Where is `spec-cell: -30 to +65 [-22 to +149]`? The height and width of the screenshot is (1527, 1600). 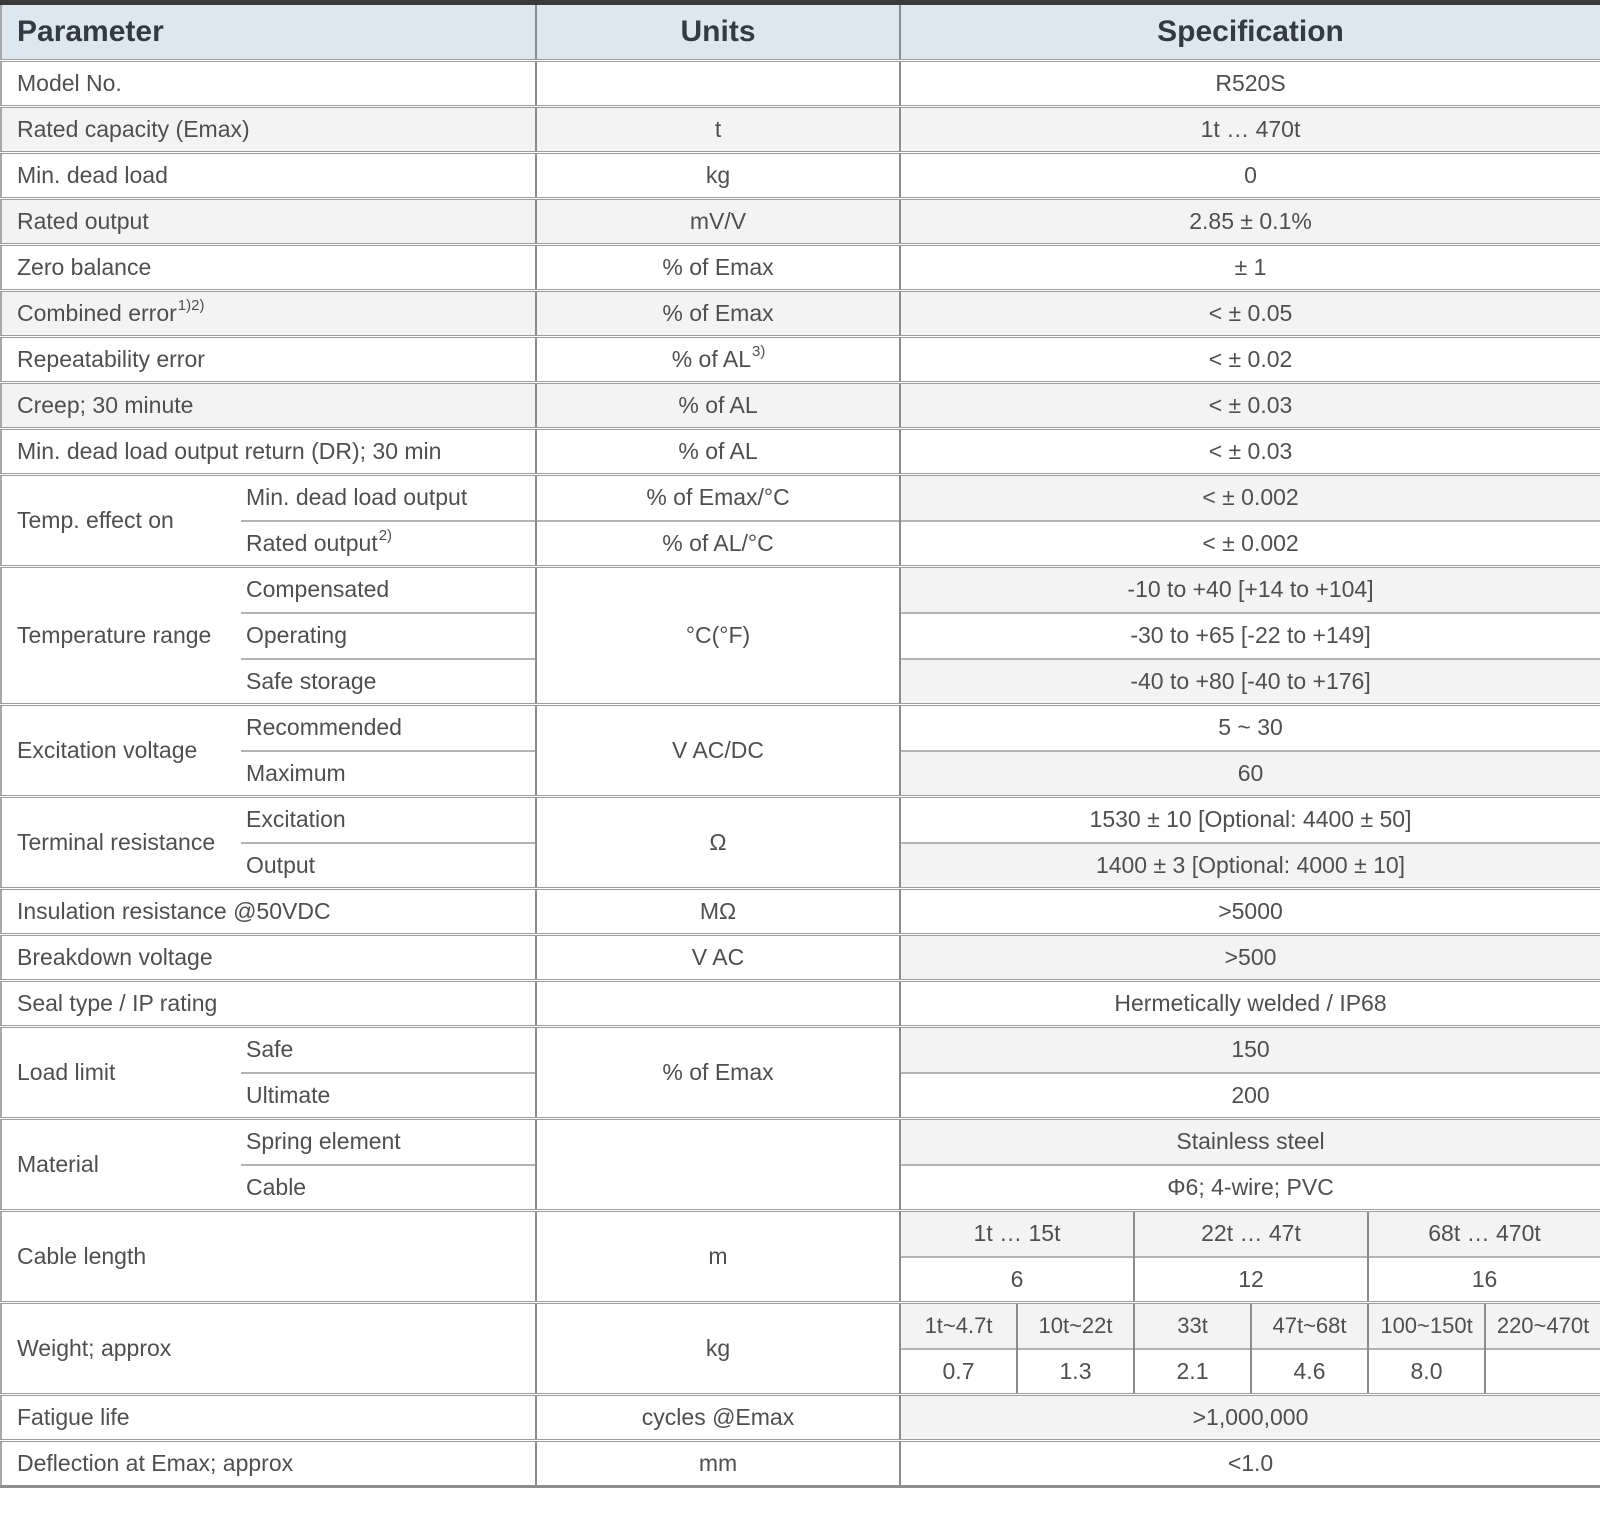
spec-cell: -30 to +65 [-22 to +149] is located at coordinates (1250, 635).